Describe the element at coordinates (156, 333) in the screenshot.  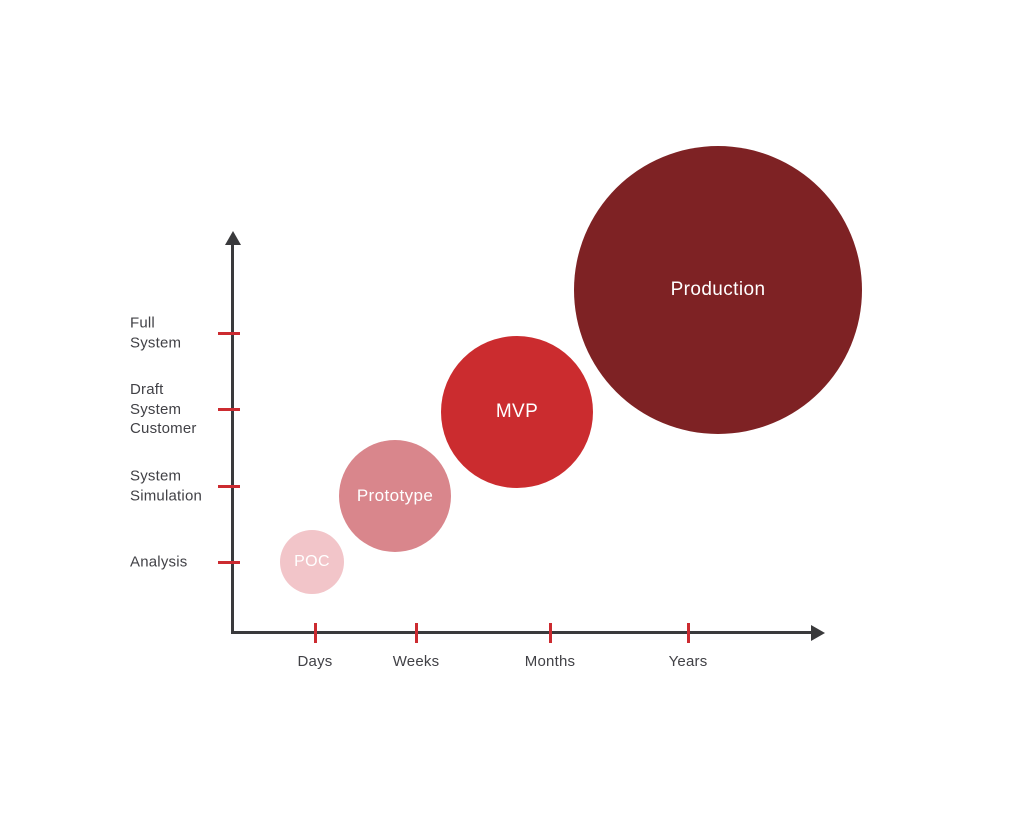
I see `y-axis-label-full-system: Full System` at that location.